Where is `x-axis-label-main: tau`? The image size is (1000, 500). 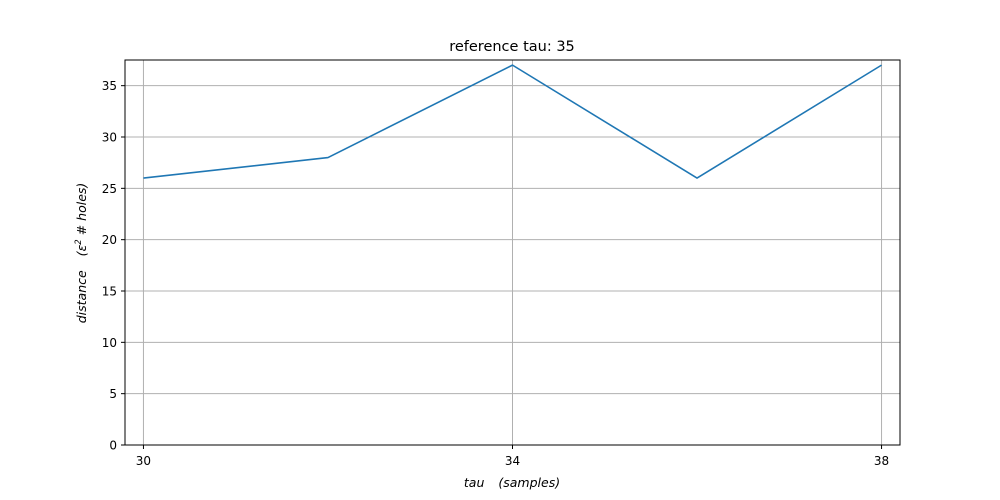 x-axis-label-main: tau is located at coordinates (474, 482).